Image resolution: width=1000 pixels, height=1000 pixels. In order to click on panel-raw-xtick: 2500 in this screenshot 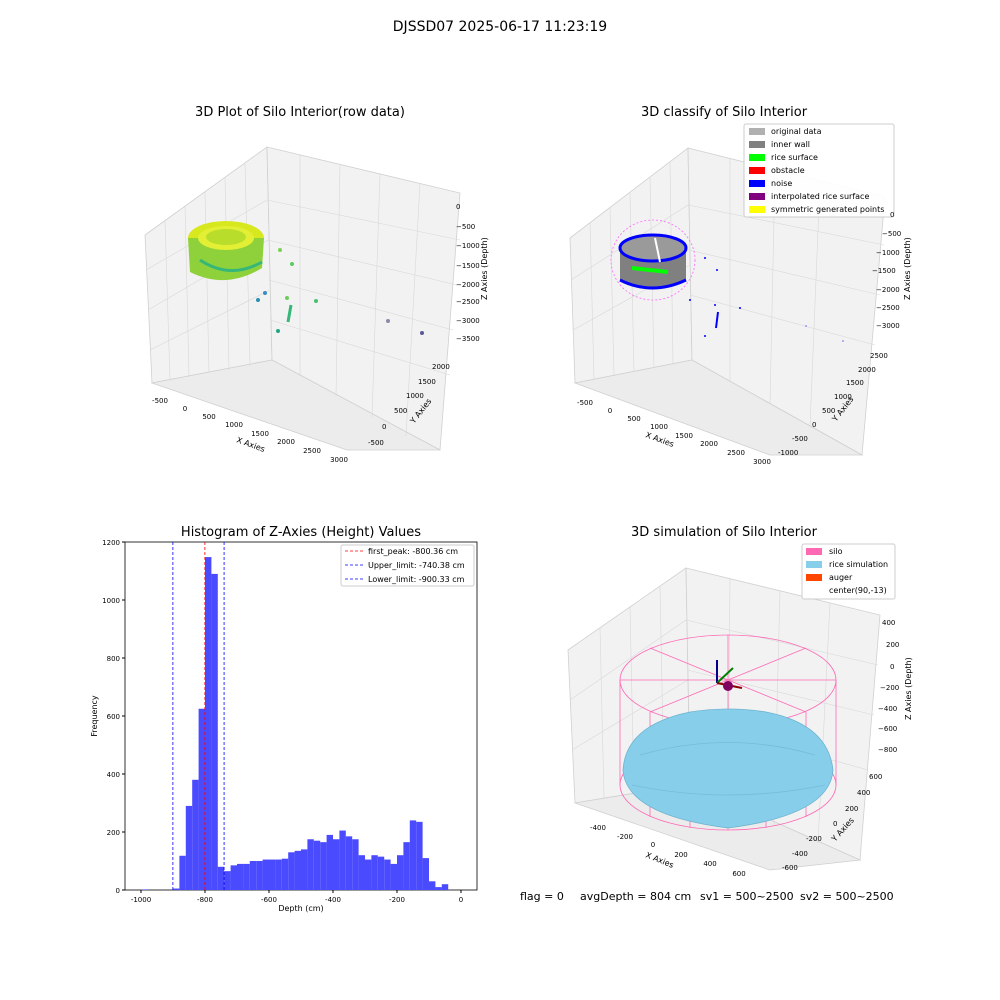, I will do `click(312, 451)`.